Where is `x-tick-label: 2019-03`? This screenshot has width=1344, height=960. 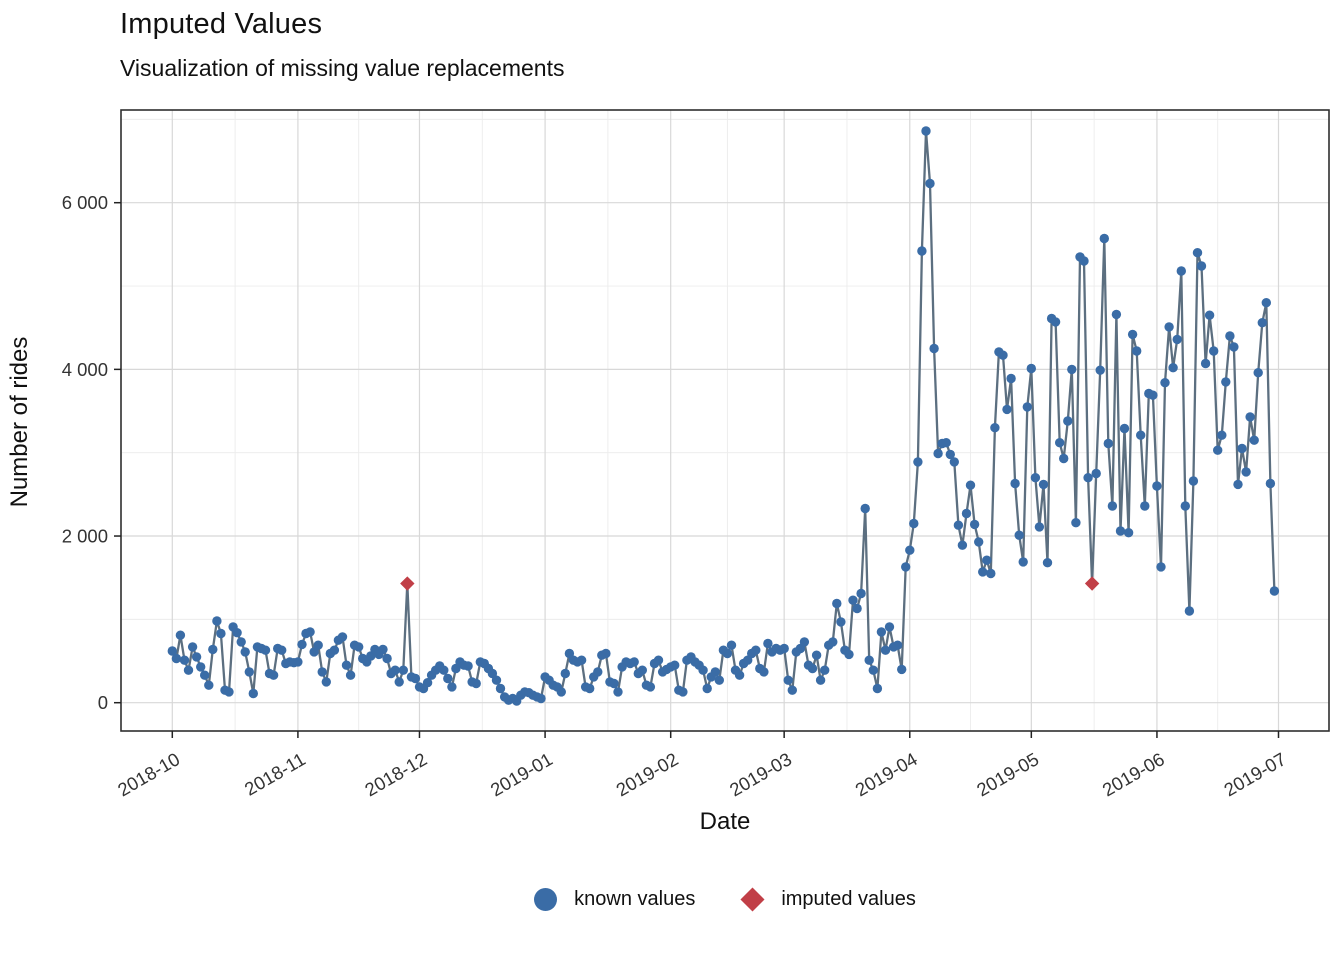 x-tick-label: 2019-03 is located at coordinates (760, 774).